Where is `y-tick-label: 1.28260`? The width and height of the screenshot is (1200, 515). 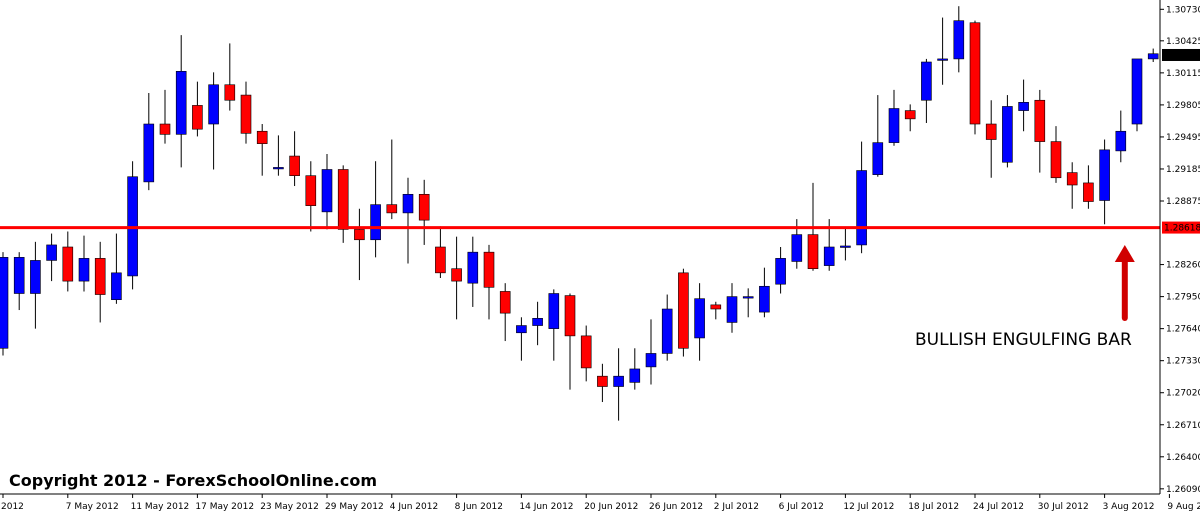 y-tick-label: 1.28260 is located at coordinates (1183, 266).